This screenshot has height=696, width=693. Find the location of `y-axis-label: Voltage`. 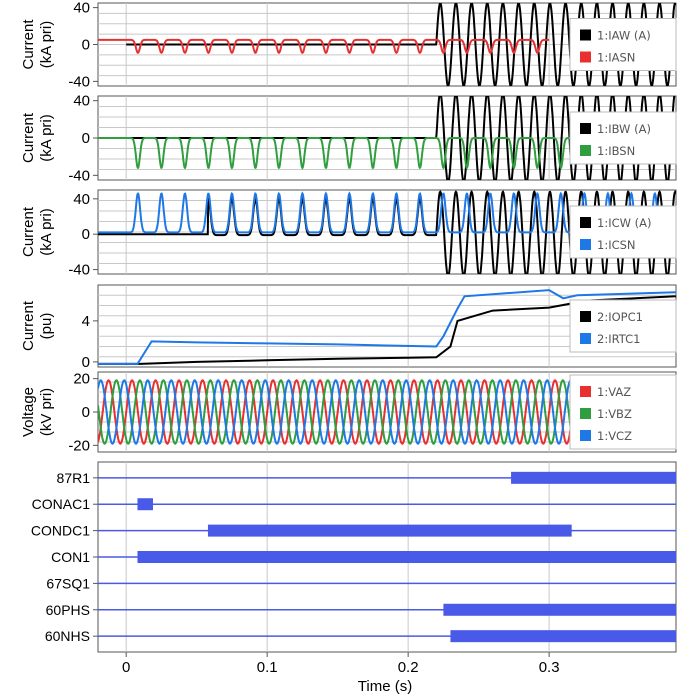

y-axis-label: Voltage is located at coordinates (28, 412).